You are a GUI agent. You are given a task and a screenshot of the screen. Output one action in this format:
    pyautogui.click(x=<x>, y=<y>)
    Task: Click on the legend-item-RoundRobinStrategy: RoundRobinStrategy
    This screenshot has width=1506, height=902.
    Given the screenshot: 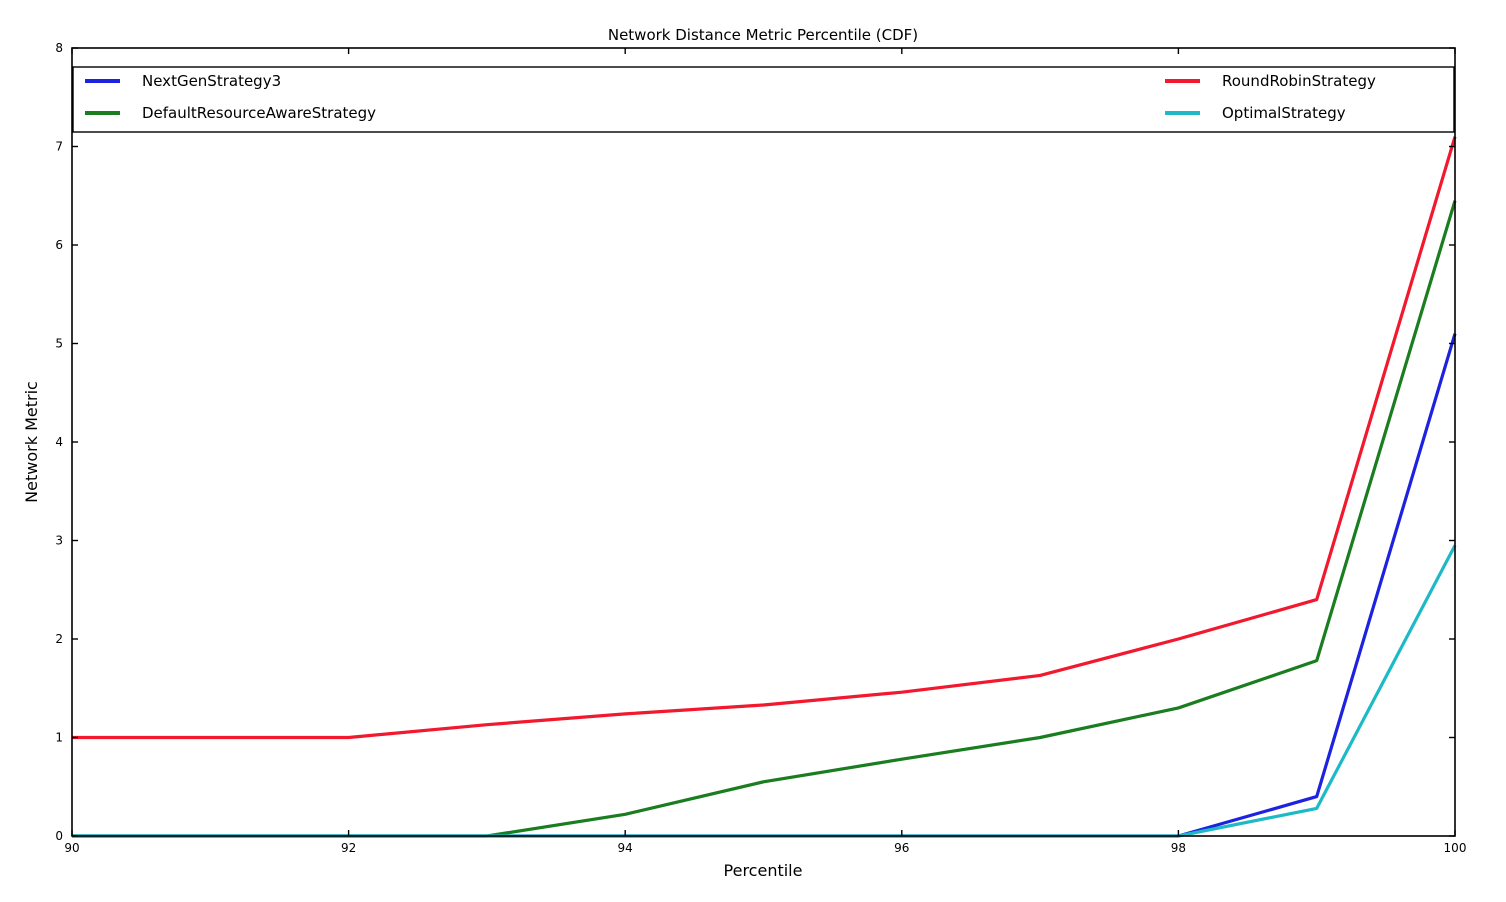 What is the action you would take?
    pyautogui.click(x=1270, y=81)
    